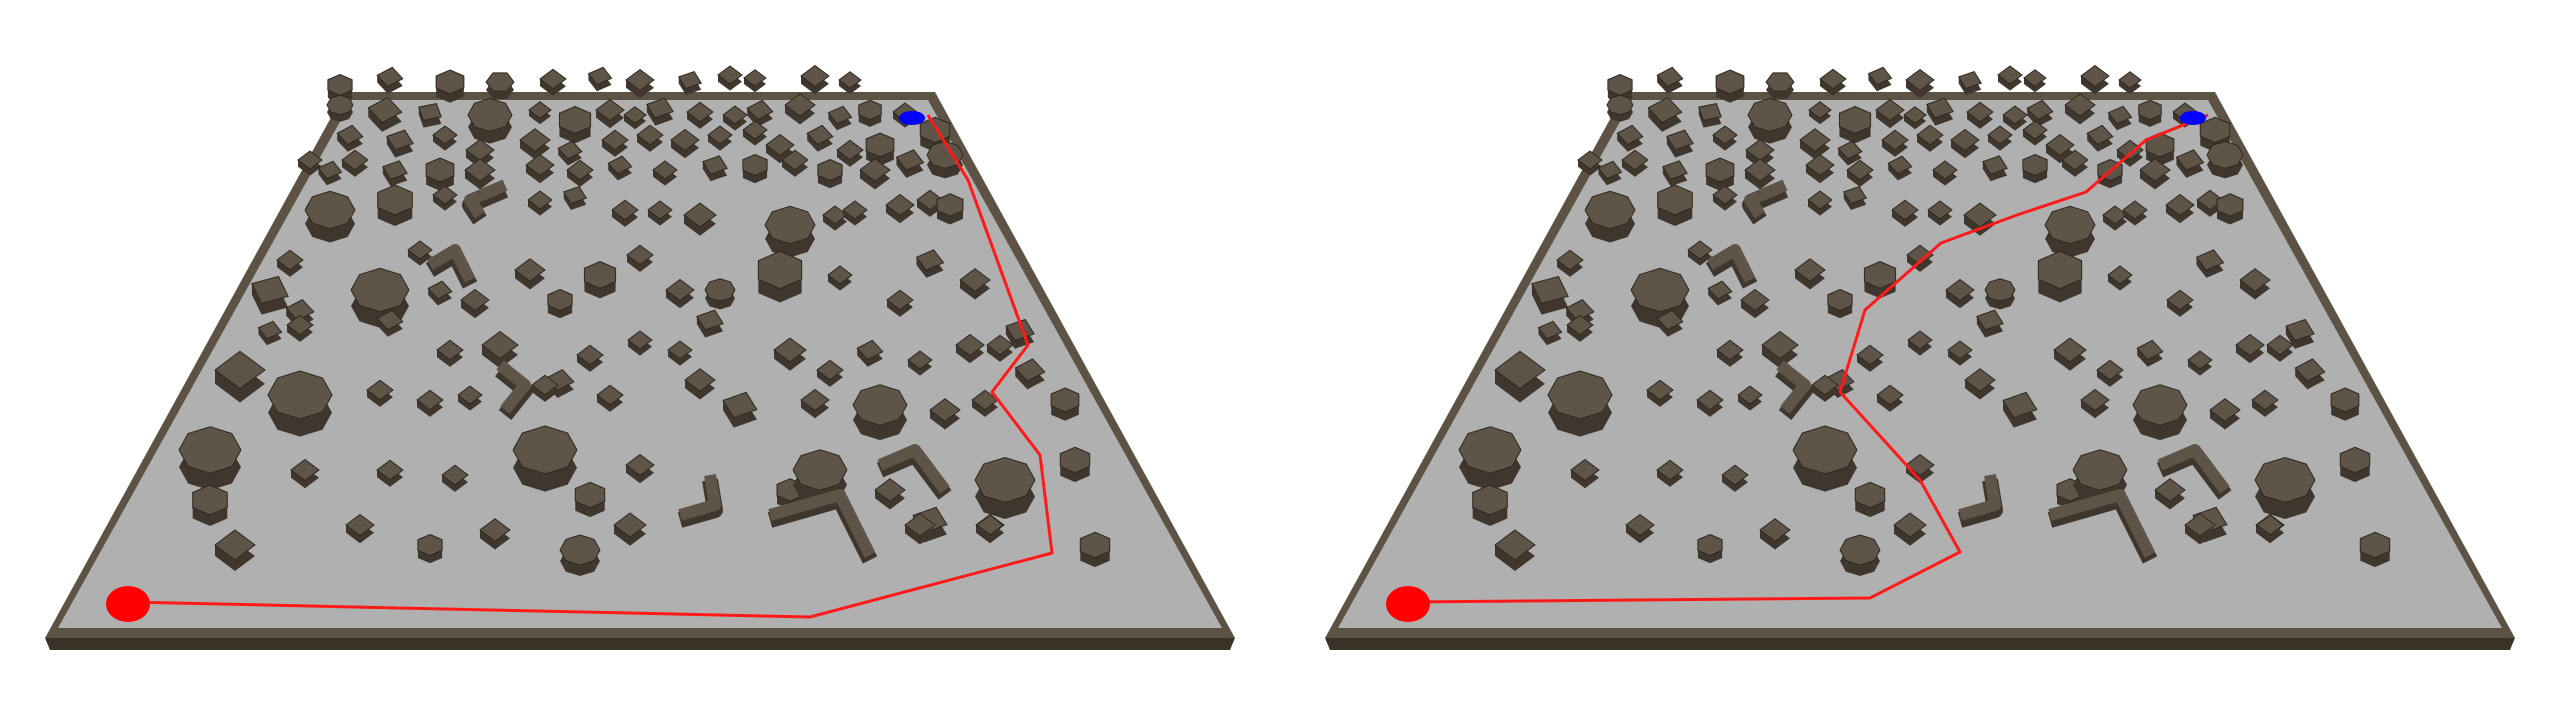 The height and width of the screenshot is (720, 2560). I want to click on obstacle-side, so click(1710, 115).